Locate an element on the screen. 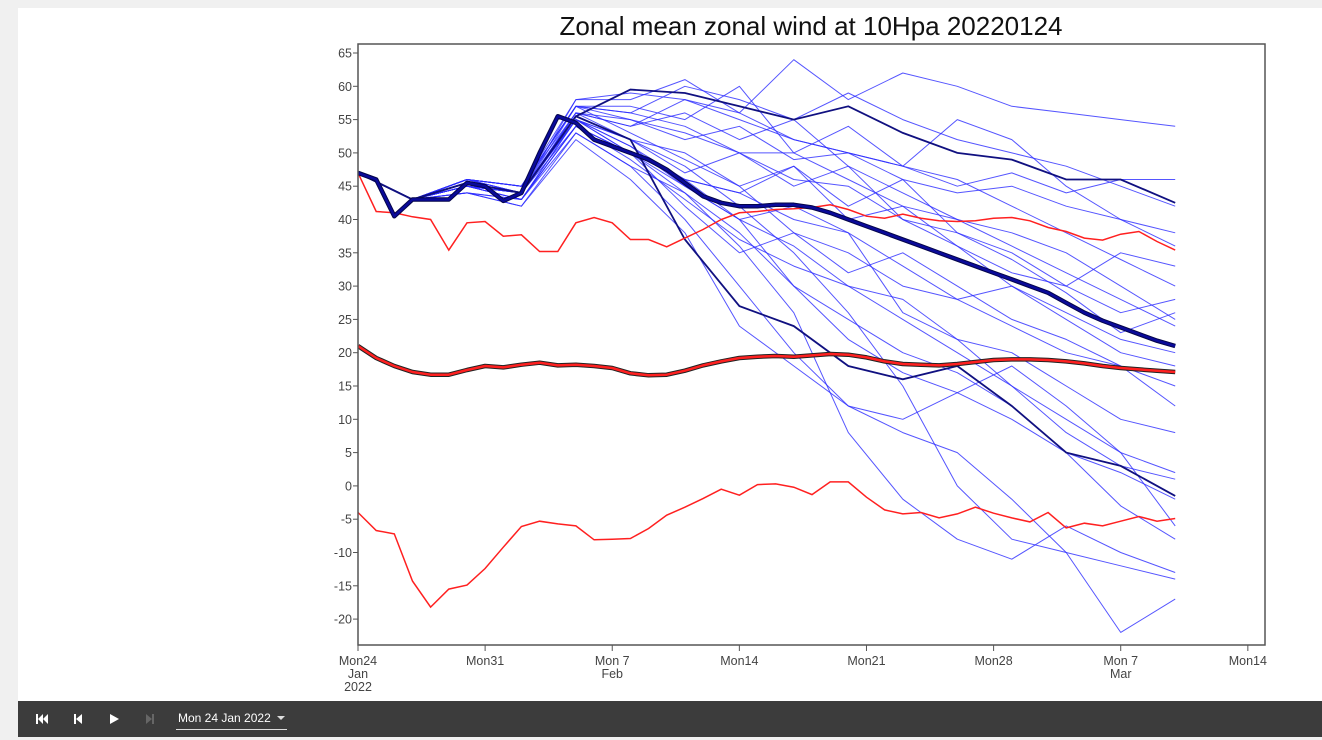 Image resolution: width=1322 pixels, height=740 pixels. y-tick-label: -5 is located at coordinates (346, 520).